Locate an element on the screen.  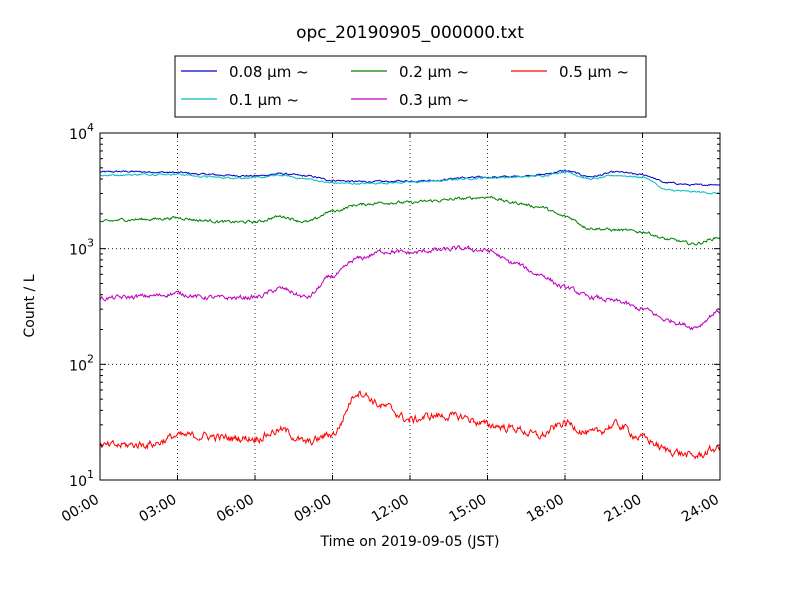
y-tick-label: 10⁴ is located at coordinates (81, 132).